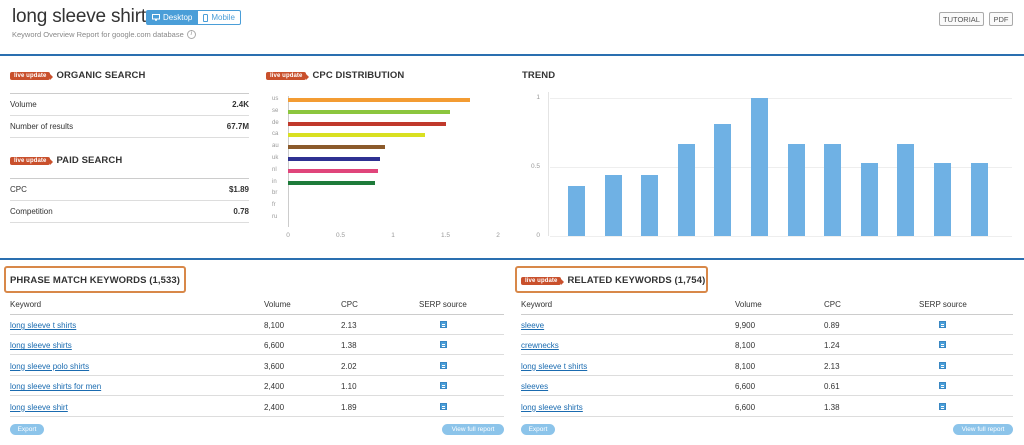 This screenshot has height=445, width=1024. I want to click on related-export-button: Export, so click(538, 429).